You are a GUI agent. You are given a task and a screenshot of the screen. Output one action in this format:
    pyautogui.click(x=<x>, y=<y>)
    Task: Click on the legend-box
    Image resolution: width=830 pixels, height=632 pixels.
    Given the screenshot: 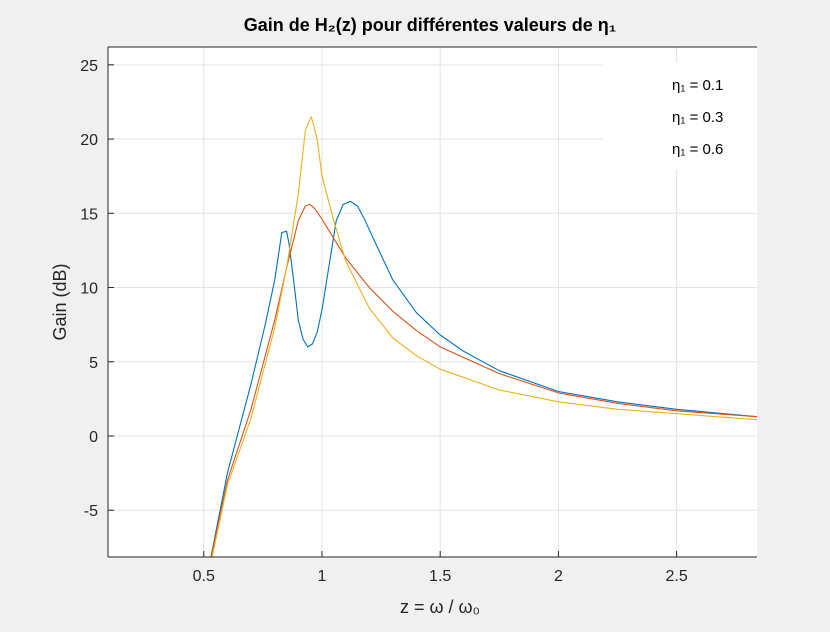 What is the action you would take?
    pyautogui.click(x=680, y=116)
    